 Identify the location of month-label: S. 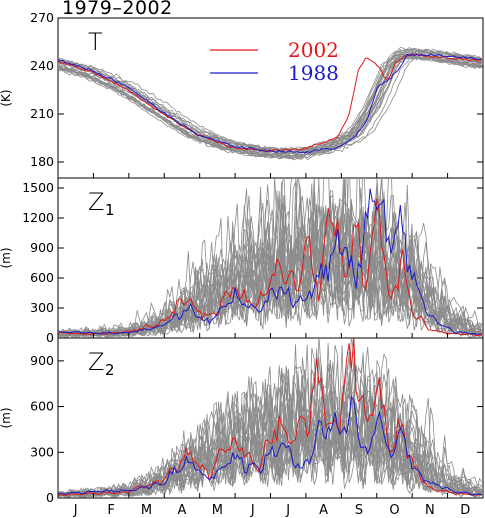
(359, 510).